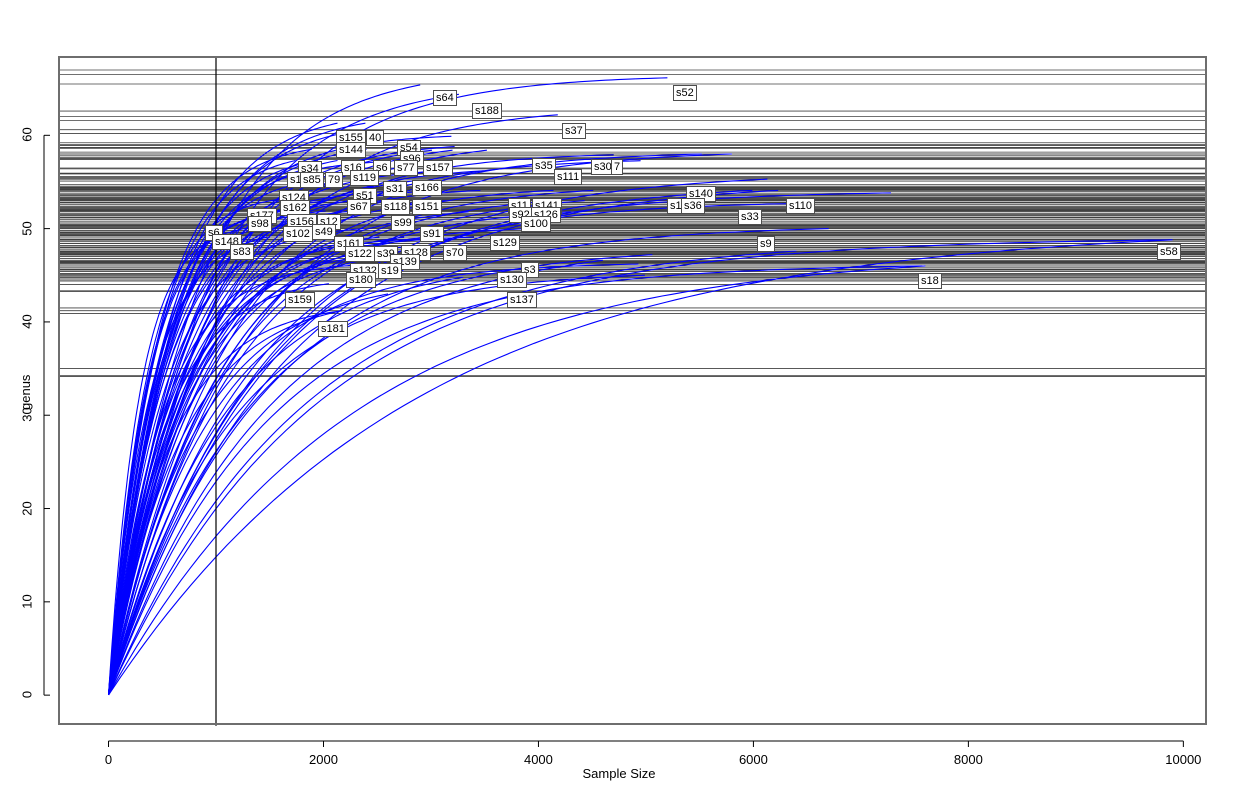  Describe the element at coordinates (27, 228) in the screenshot. I see `y-tick-label: 50` at that location.